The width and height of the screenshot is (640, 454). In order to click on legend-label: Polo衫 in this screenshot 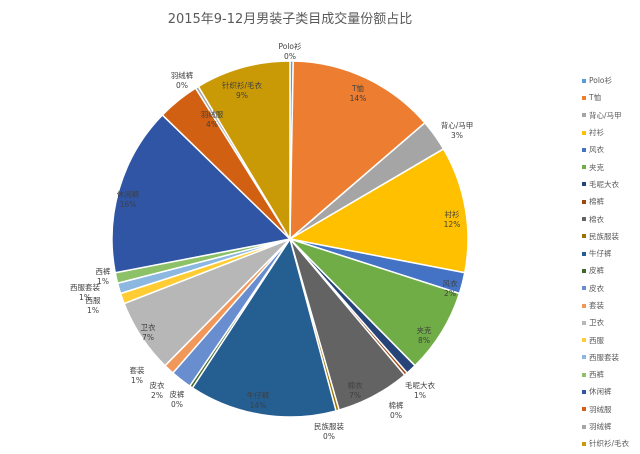, I will do `click(601, 81)`.